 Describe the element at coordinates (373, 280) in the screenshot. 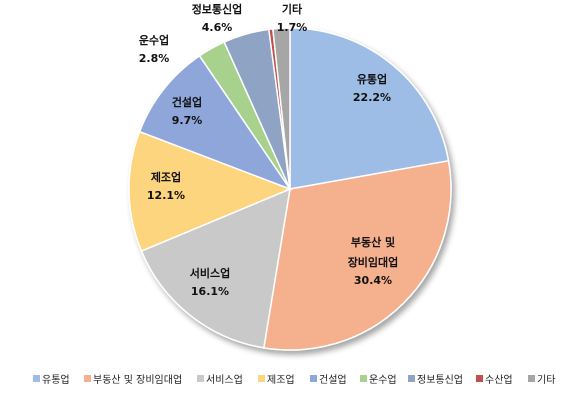

I see `slice-value-2: 30.4%` at that location.